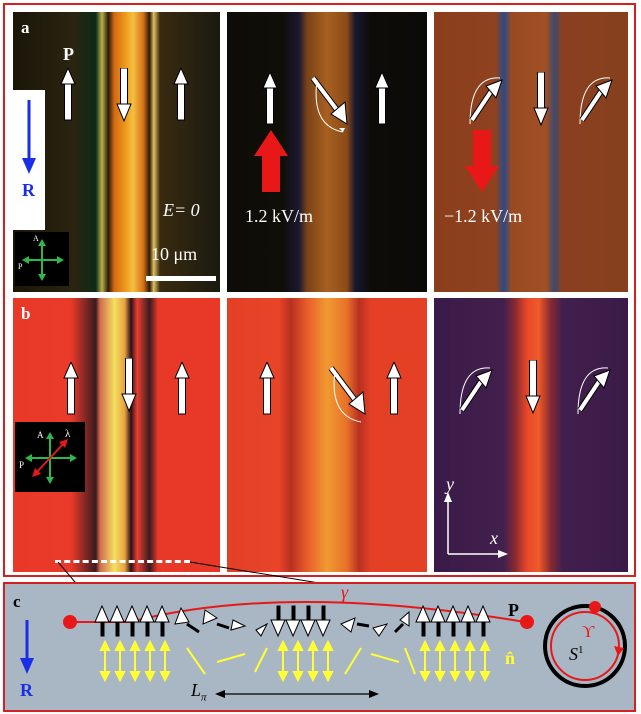 This screenshot has width=641, height=714. What do you see at coordinates (68, 434) in the screenshot?
I see `lambda-label: λ` at bounding box center [68, 434].